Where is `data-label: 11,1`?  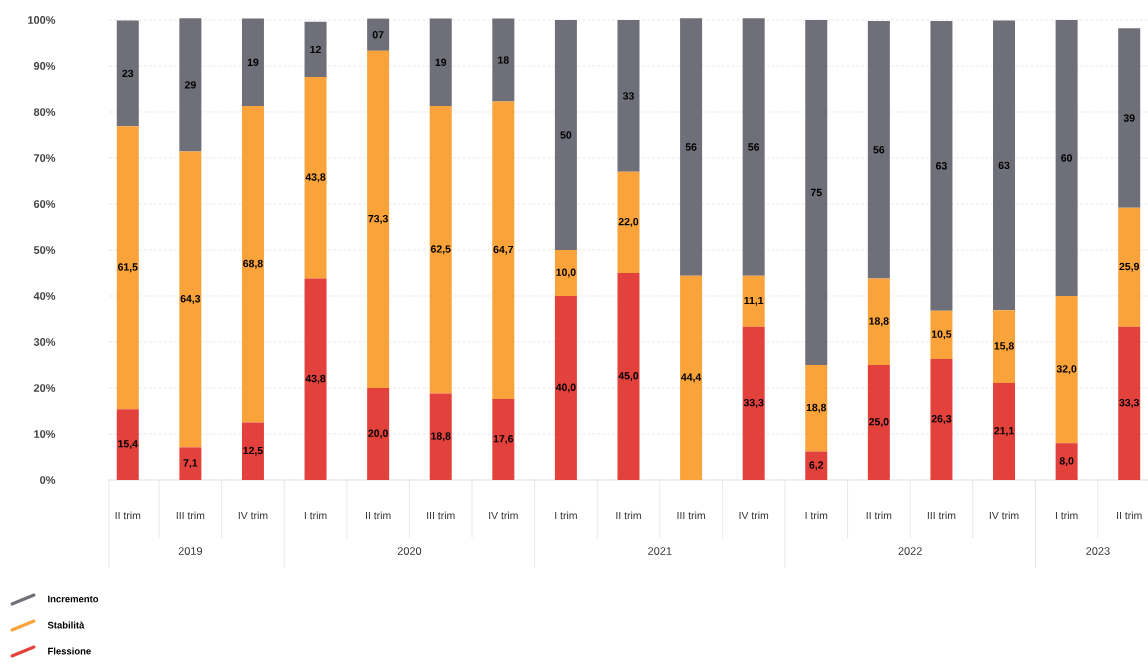
data-label: 11,1 is located at coordinates (754, 301).